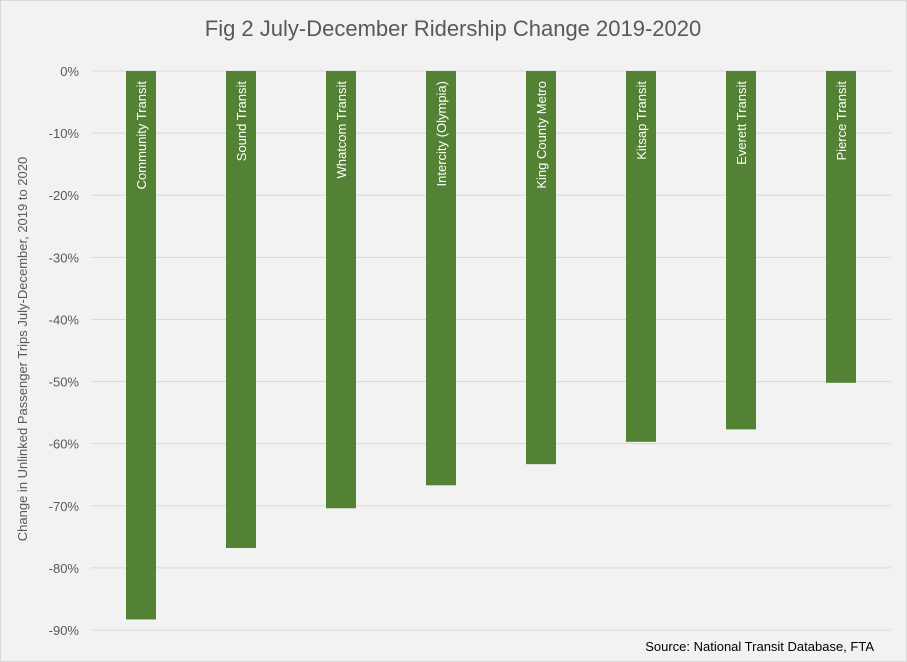  What do you see at coordinates (64, 195) in the screenshot?
I see `y-tick-label: -20%` at bounding box center [64, 195].